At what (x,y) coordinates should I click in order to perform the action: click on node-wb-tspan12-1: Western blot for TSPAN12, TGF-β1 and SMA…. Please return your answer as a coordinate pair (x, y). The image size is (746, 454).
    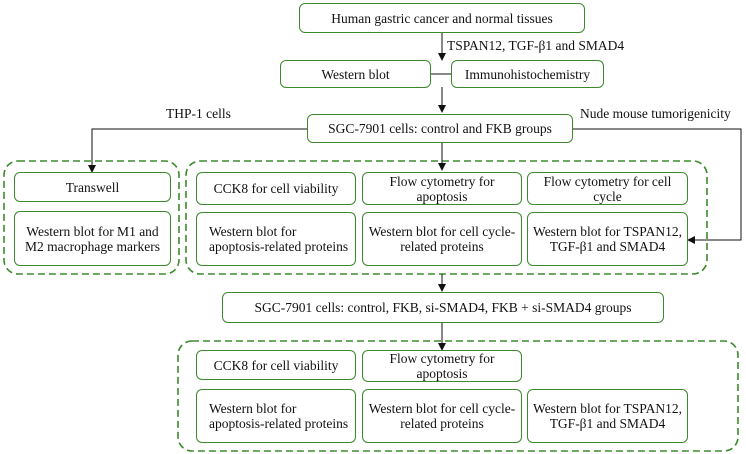
    Looking at the image, I should click on (607, 239).